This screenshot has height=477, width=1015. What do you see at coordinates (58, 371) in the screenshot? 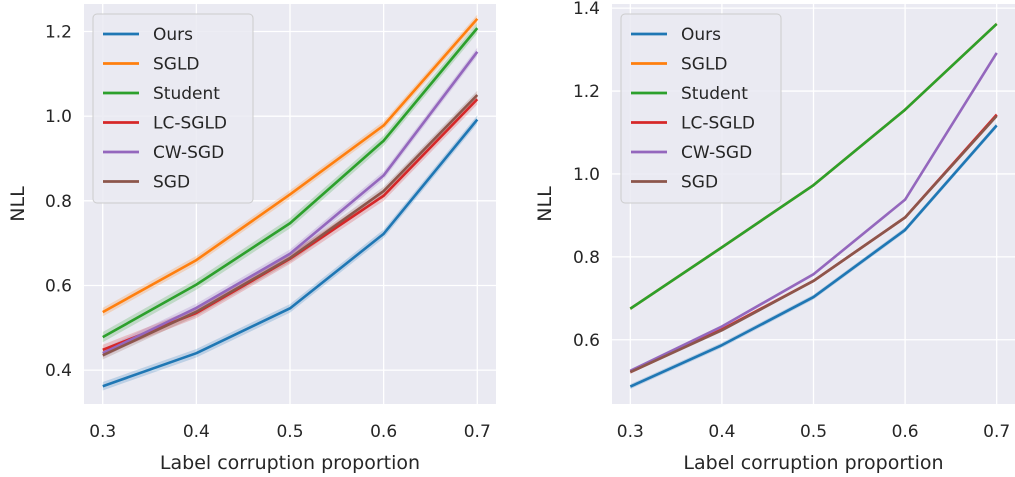
I see `y-tick-label: 0.4` at bounding box center [58, 371].